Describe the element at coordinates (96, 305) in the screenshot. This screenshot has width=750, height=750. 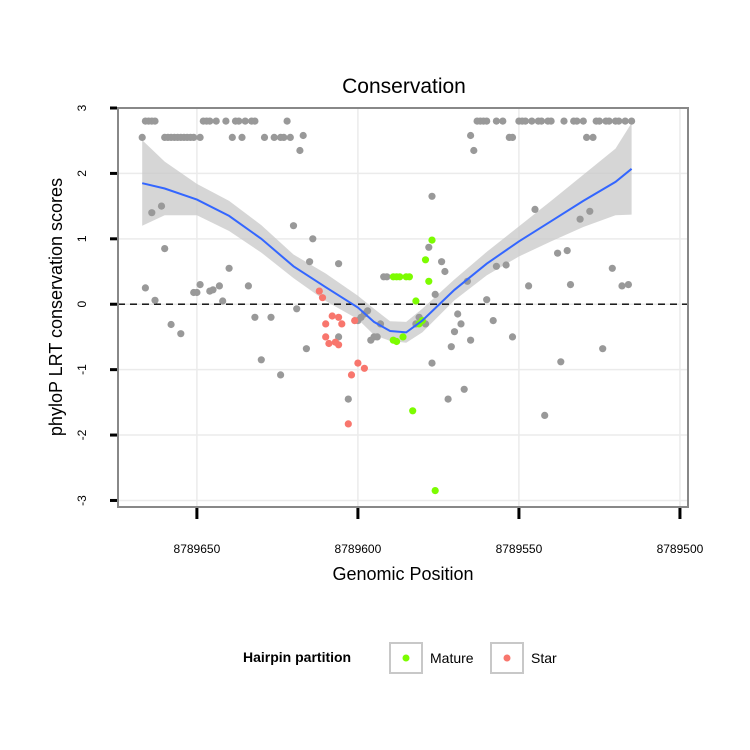
I see `y-axis: 3 2 1 0 -1 -2 -3` at that location.